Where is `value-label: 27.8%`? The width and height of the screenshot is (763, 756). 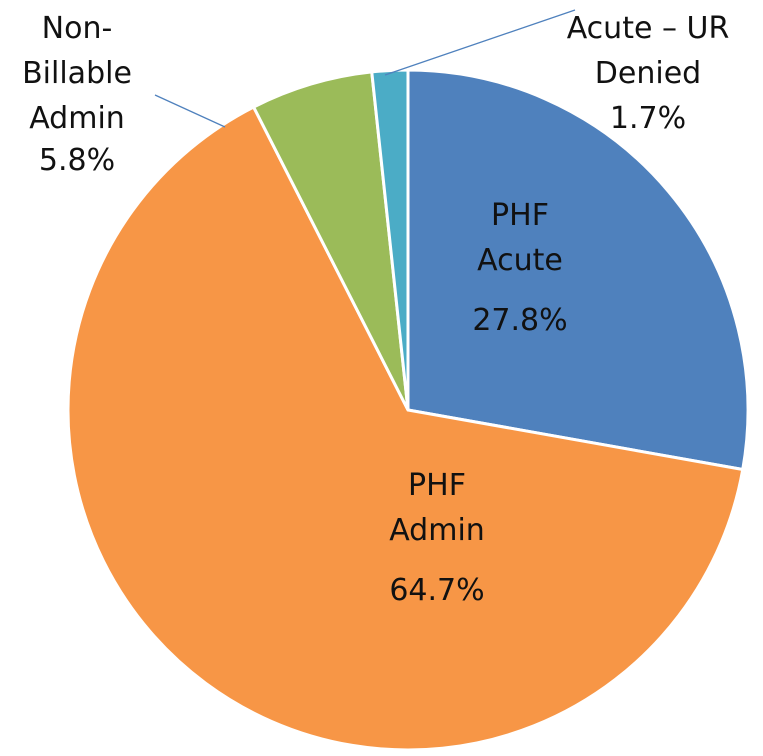
value-label: 27.8% is located at coordinates (519, 320).